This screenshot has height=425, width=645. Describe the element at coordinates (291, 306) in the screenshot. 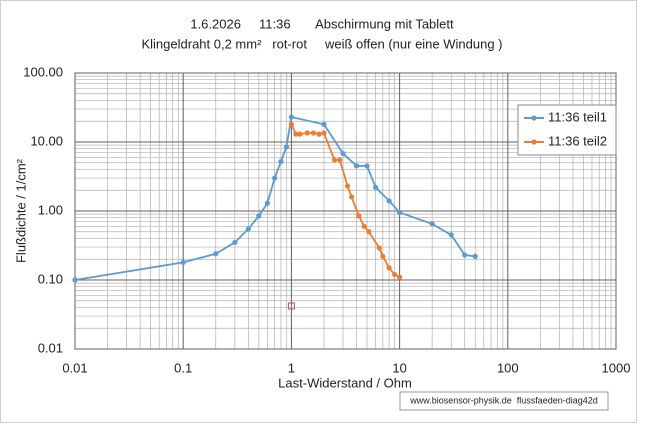

I see `extra-point` at that location.